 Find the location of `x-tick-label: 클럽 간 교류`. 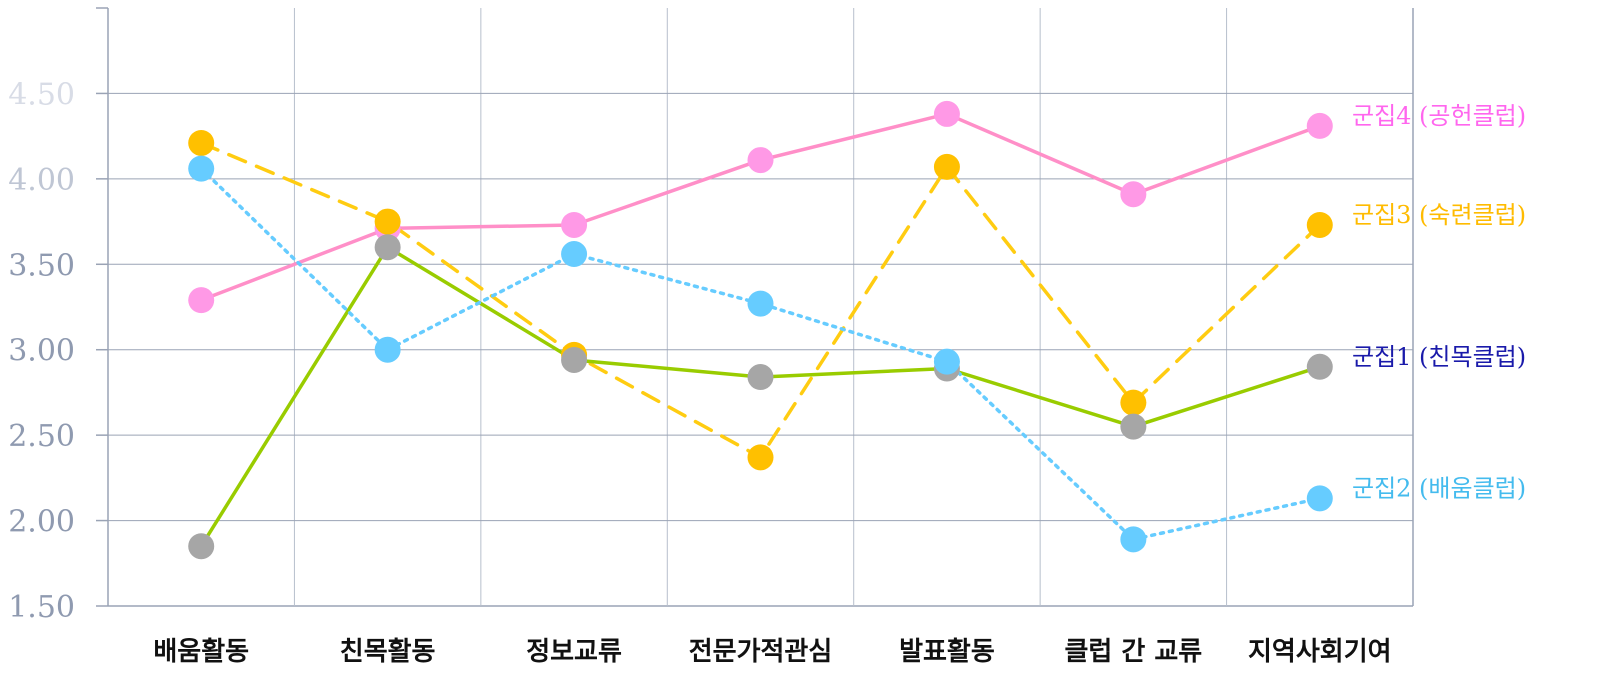

x-tick-label: 클럽 간 교류 is located at coordinates (1133, 652).